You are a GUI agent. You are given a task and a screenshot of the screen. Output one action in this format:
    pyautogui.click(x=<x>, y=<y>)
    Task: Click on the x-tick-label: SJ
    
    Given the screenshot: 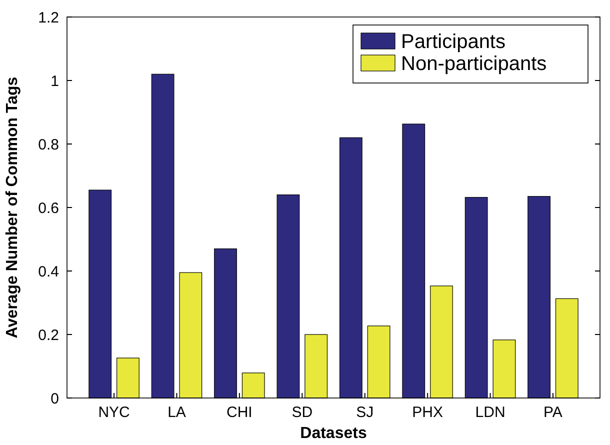 What is the action you would take?
    pyautogui.click(x=365, y=412)
    